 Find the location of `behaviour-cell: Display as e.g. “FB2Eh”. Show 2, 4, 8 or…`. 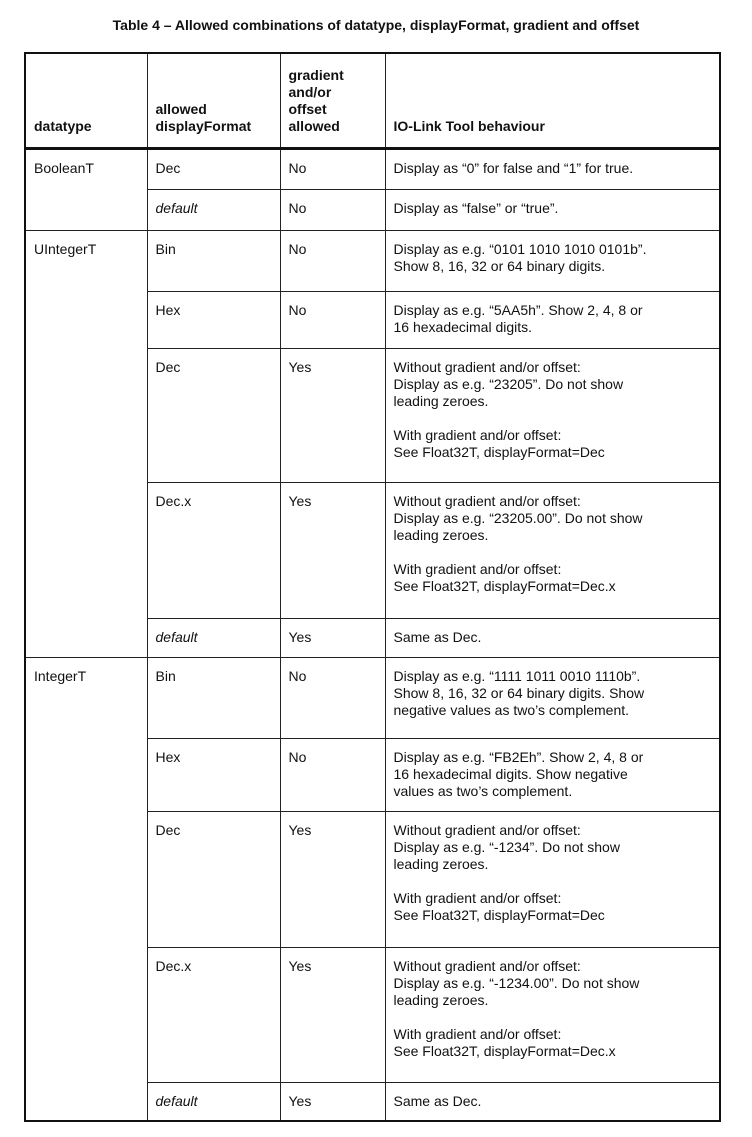

behaviour-cell: Display as e.g. “FB2Eh”. Show 2, 4, 8 or… is located at coordinates (552, 774).